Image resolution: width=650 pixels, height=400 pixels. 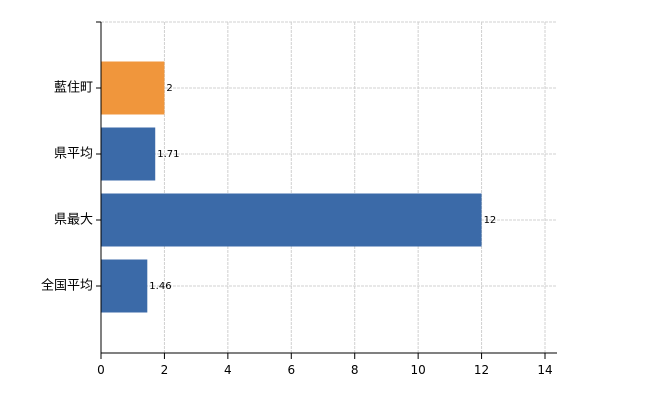 What do you see at coordinates (291, 370) in the screenshot?
I see `x-tick-label: 6` at bounding box center [291, 370].